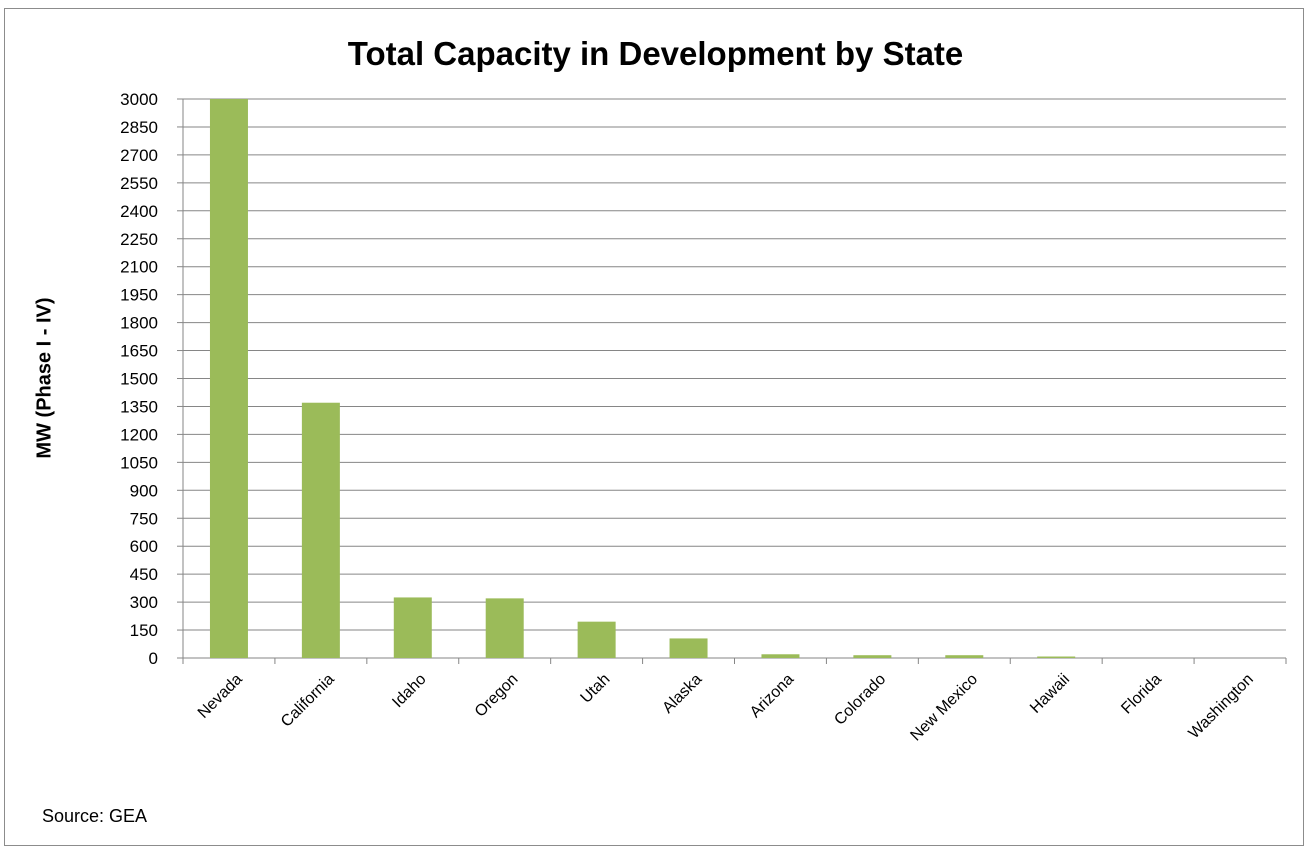 This screenshot has height=850, width=1311. Describe the element at coordinates (144, 630) in the screenshot. I see `y-tick-label: 150` at that location.